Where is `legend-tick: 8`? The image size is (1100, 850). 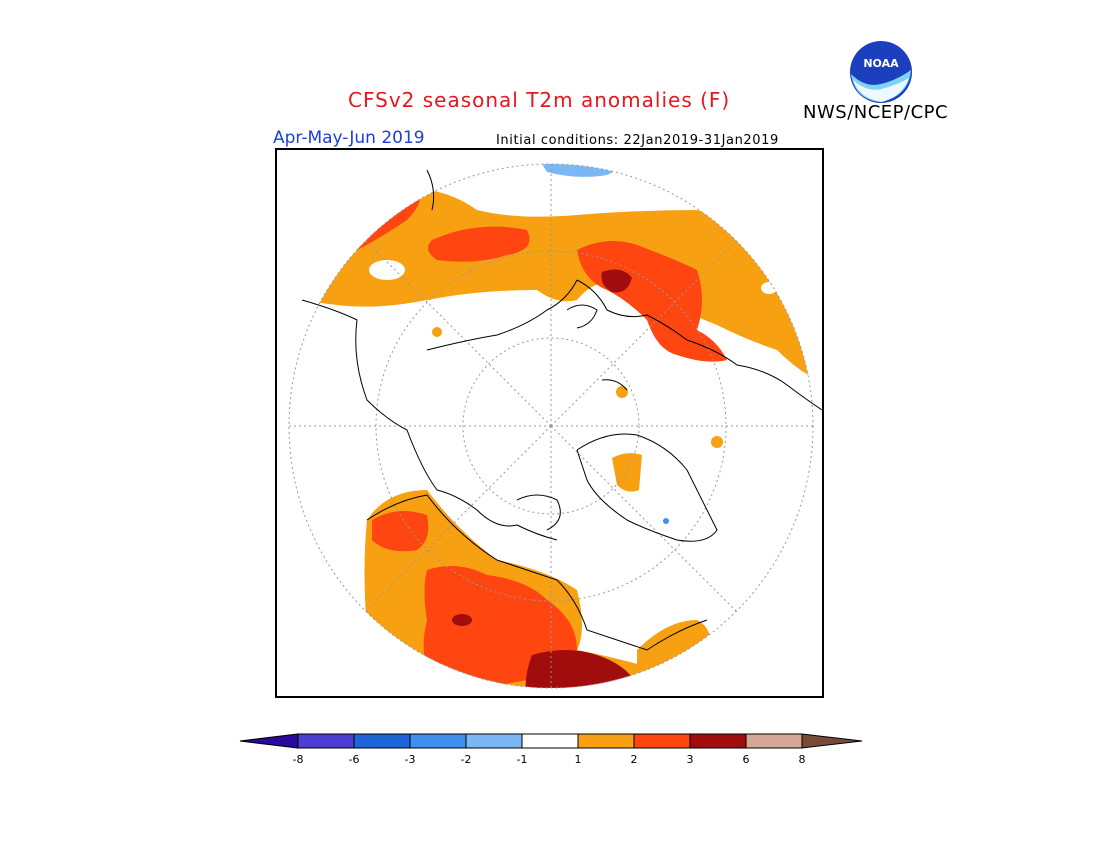 legend-tick: 8 is located at coordinates (802, 759).